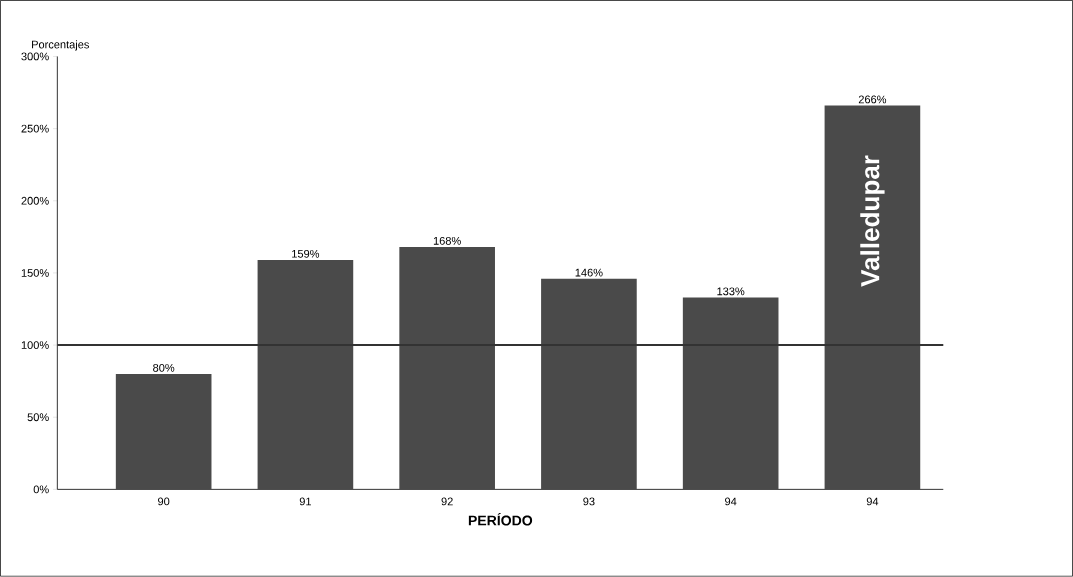  Describe the element at coordinates (305, 501) in the screenshot. I see `x-tick-label: 91` at that location.